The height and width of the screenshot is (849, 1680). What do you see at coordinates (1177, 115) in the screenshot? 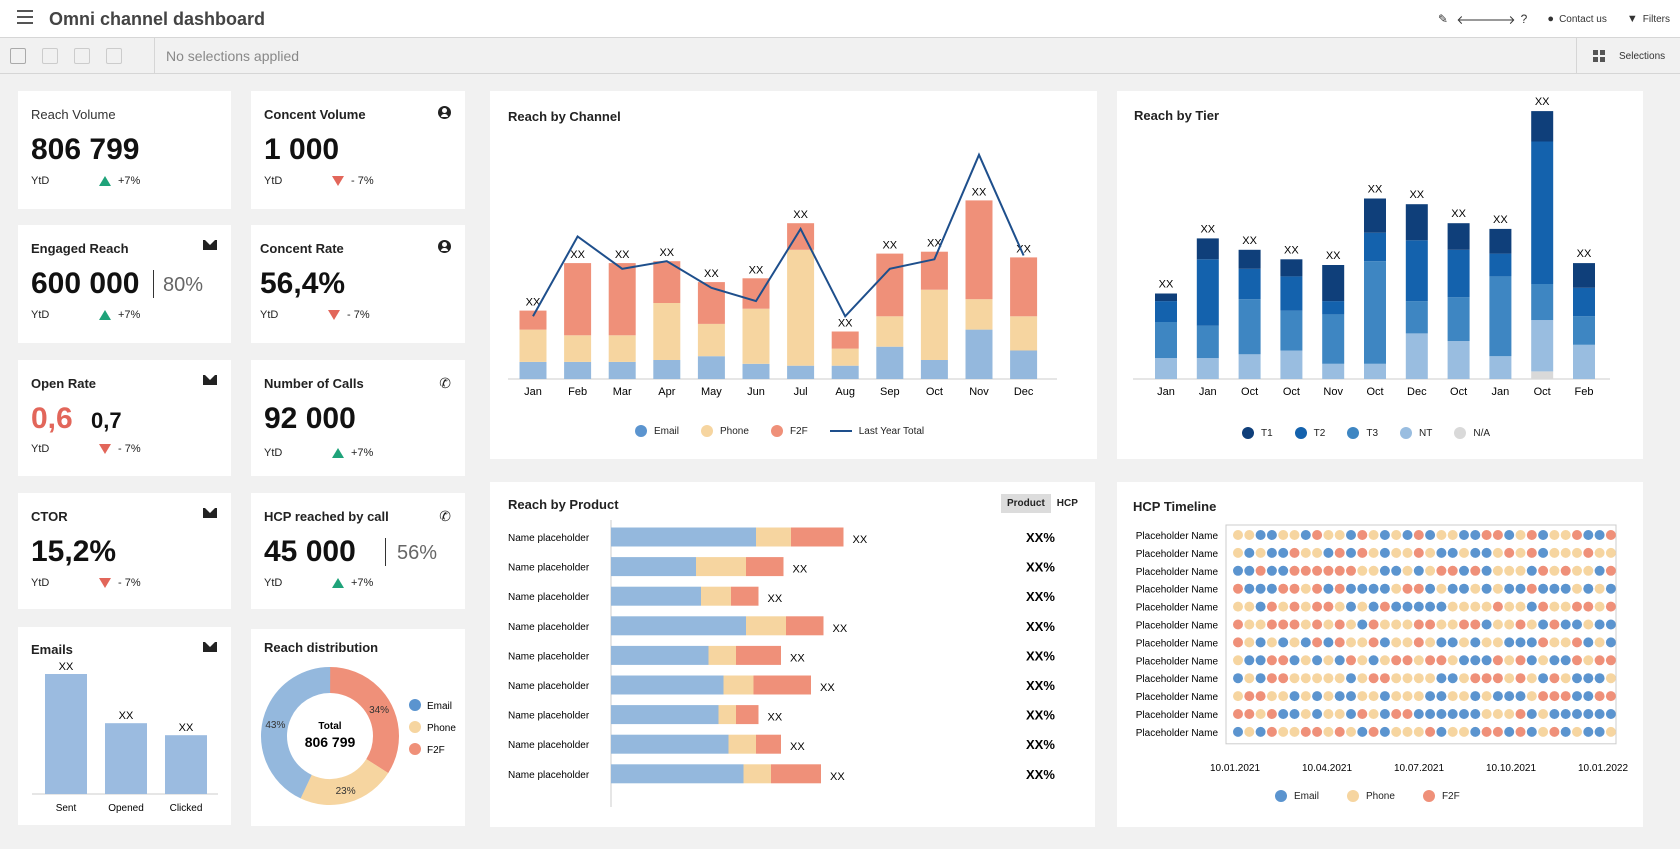
I see `tier-title: Reach by Tier` at bounding box center [1177, 115].